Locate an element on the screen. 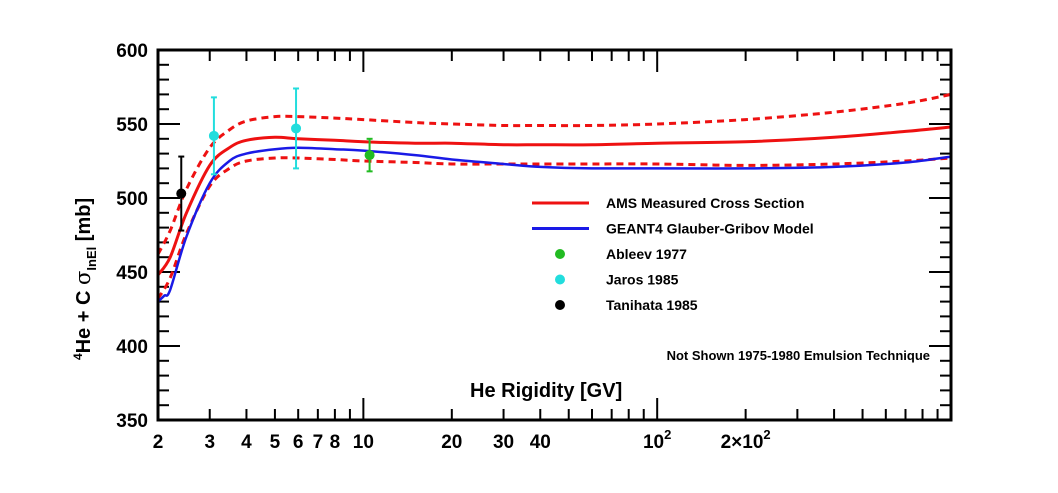 The image size is (1058, 493). y-axis-title-sigma: σ is located at coordinates (83, 278).